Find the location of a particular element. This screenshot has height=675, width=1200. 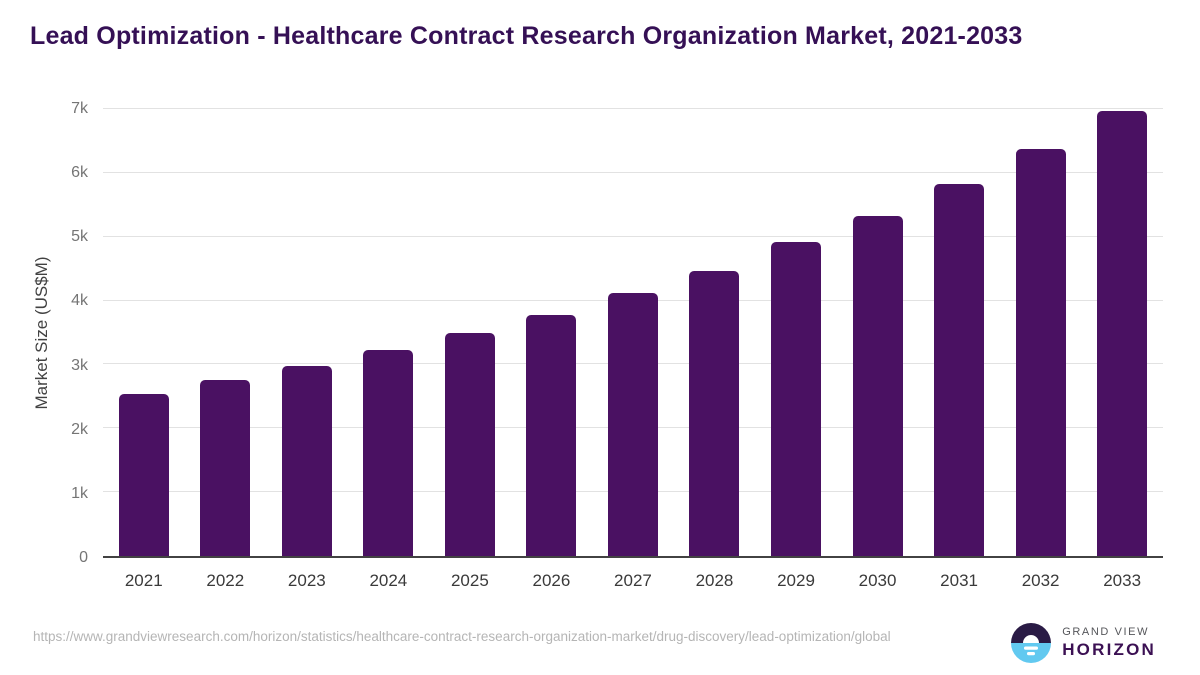

bar-slot-2032 is located at coordinates (1041, 332).